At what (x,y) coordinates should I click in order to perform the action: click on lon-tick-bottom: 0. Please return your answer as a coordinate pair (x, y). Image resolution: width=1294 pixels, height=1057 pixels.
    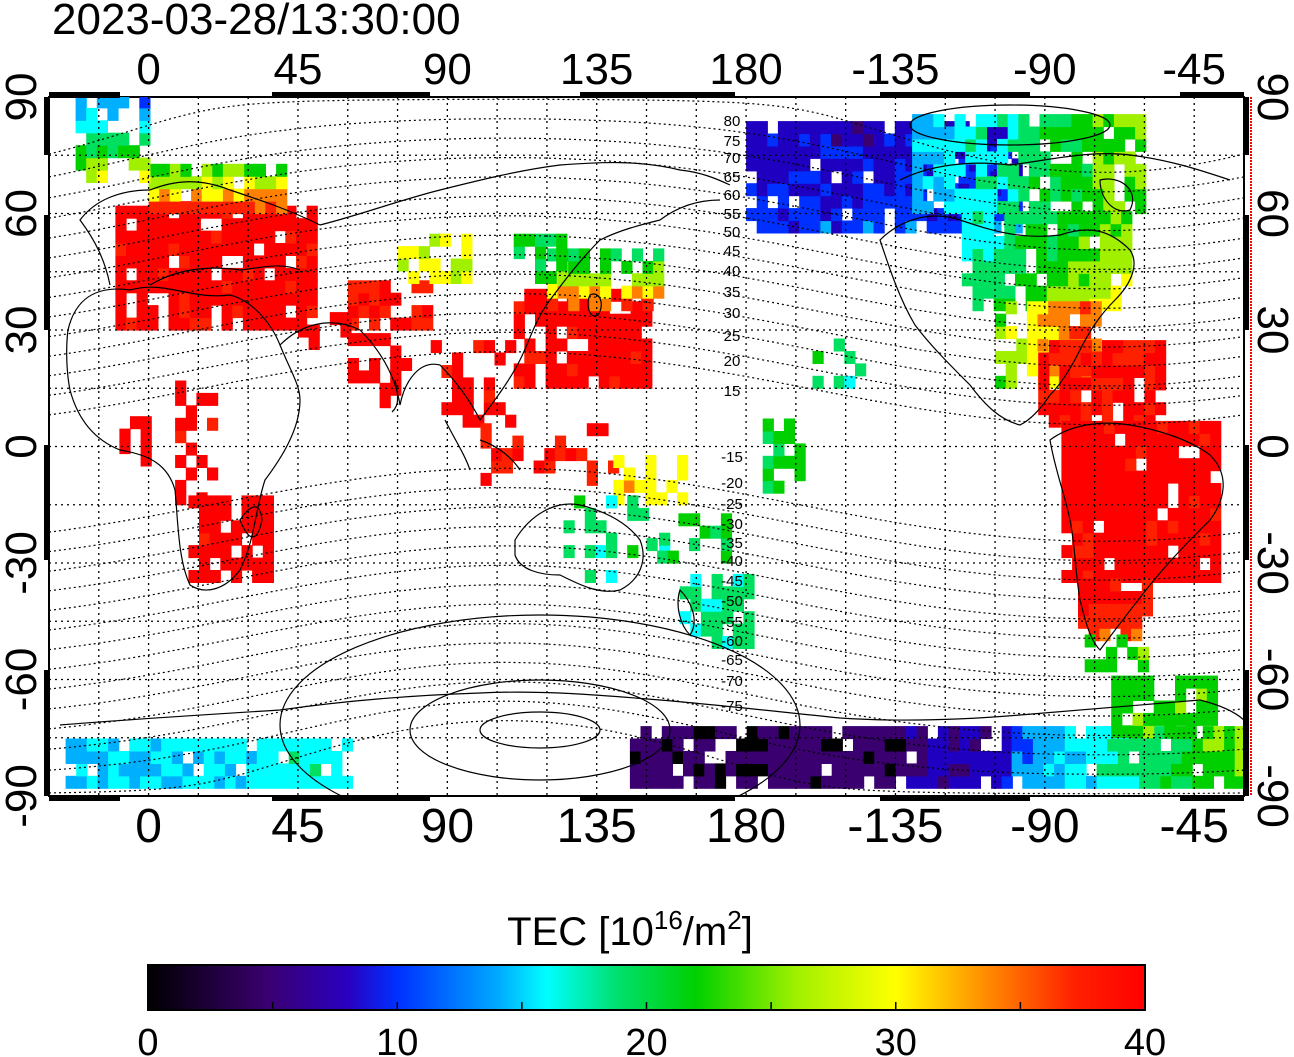
    Looking at the image, I should click on (148, 826).